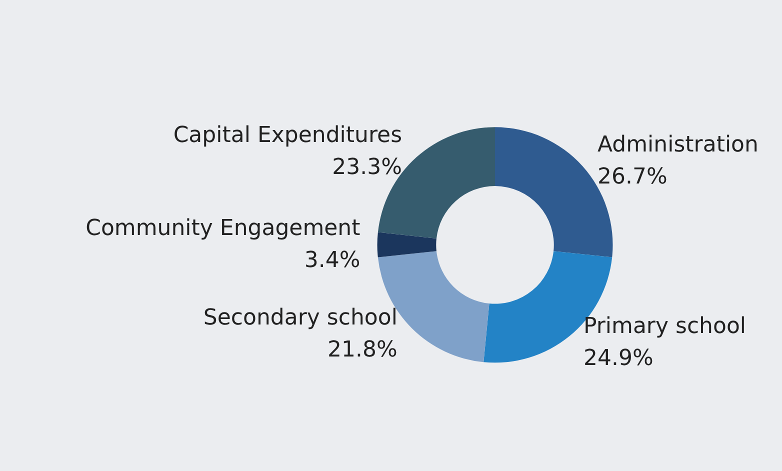 This screenshot has width=782, height=471. What do you see at coordinates (664, 326) in the screenshot?
I see `slice-label: Primary school` at bounding box center [664, 326].